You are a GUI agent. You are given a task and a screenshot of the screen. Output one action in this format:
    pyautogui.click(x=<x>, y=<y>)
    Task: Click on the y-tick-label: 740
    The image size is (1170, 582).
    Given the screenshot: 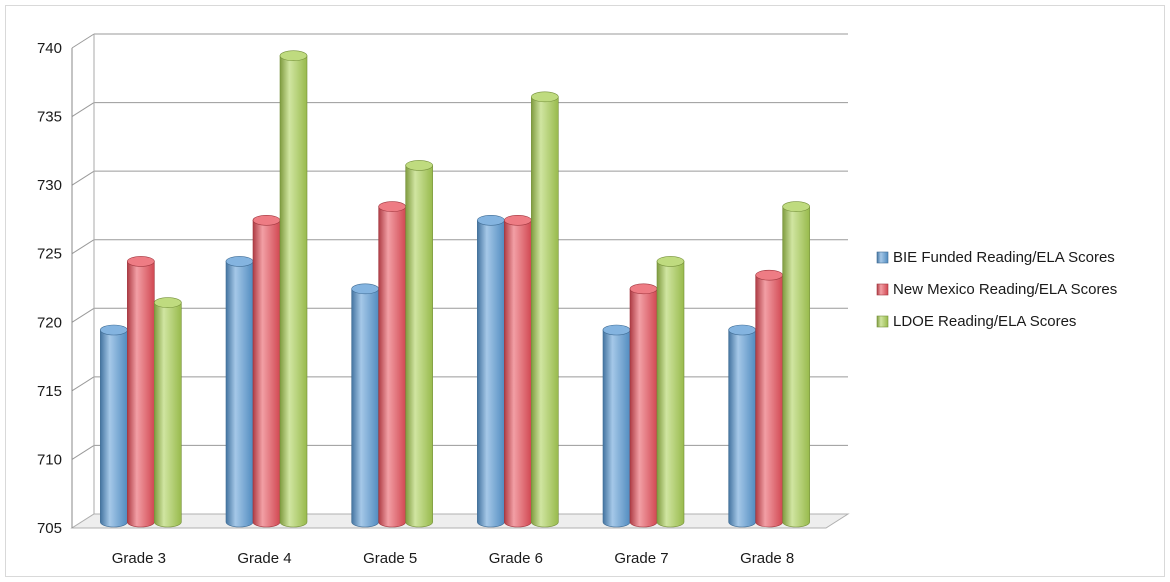 What is the action you would take?
    pyautogui.click(x=49, y=48)
    